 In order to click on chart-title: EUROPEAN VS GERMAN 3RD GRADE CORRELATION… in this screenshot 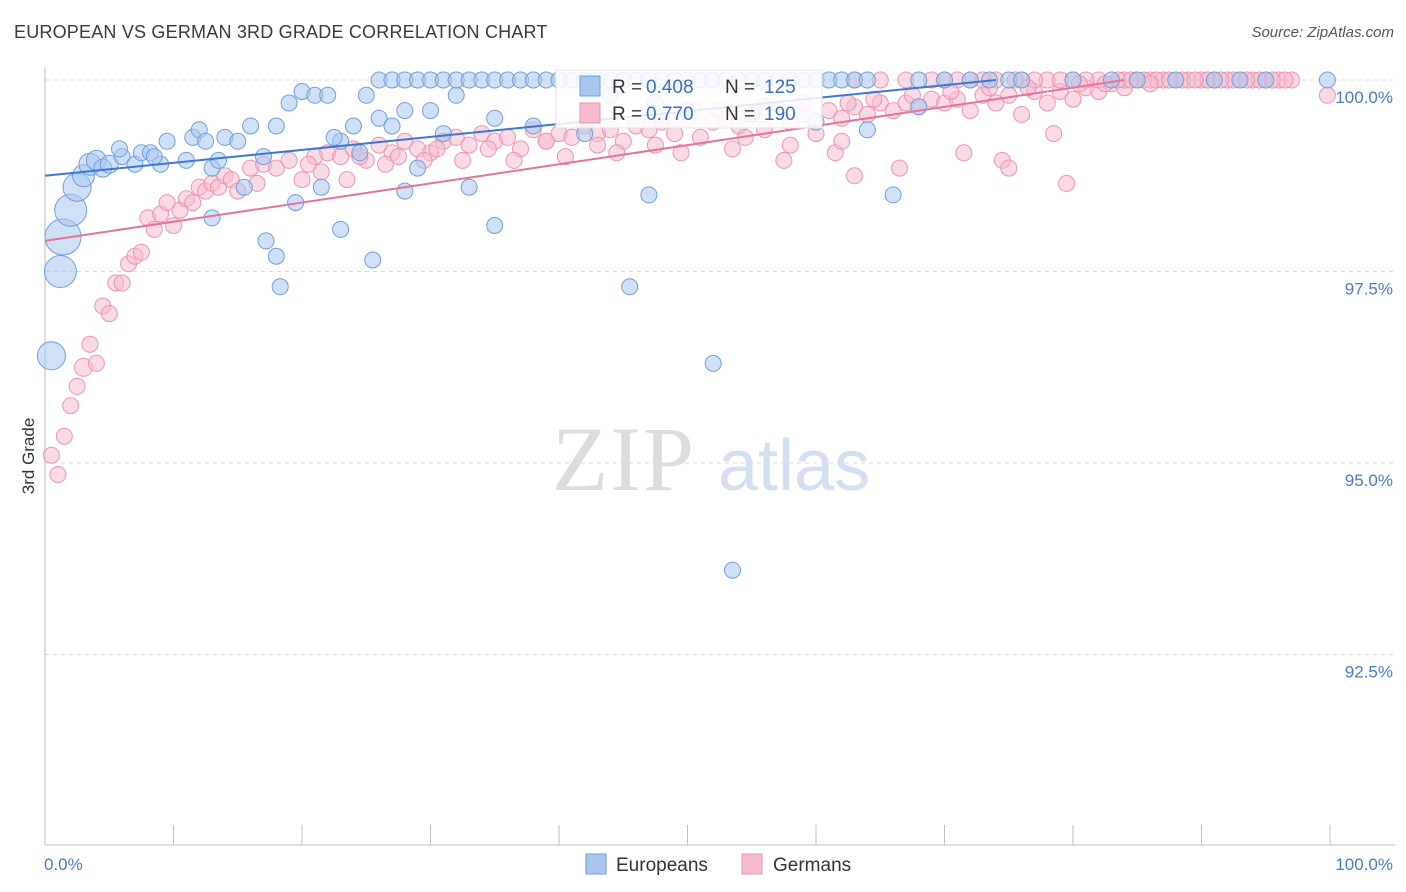, I will do `click(281, 32)`.